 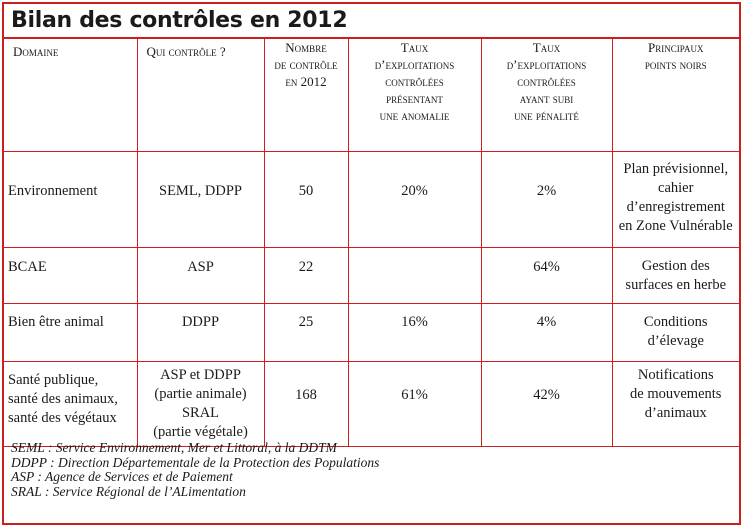 What do you see at coordinates (200, 393) in the screenshot?
I see `cell-text: (partie animale)` at bounding box center [200, 393].